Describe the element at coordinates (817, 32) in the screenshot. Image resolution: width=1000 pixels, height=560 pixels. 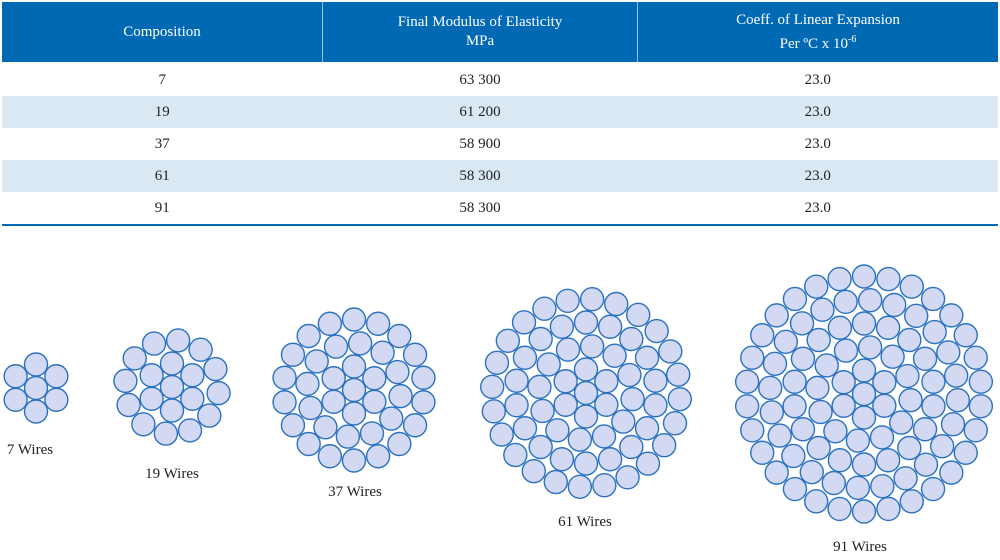
I see `header-expansion: Coeff. of Linear Expansion Per ºC x 10-6` at that location.